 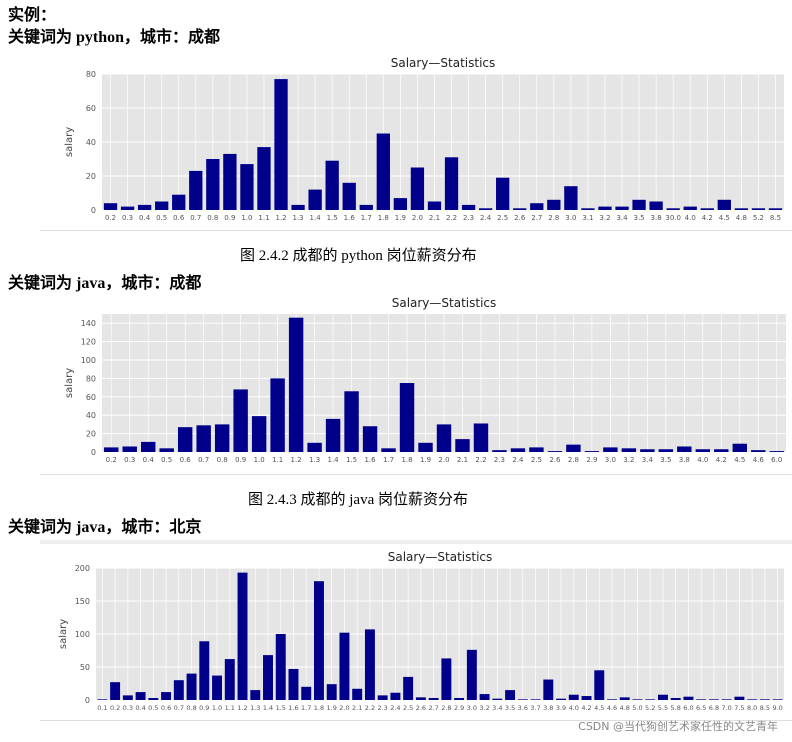 What do you see at coordinates (179, 708) in the screenshot?
I see `x-tick-label: 0.7` at bounding box center [179, 708].